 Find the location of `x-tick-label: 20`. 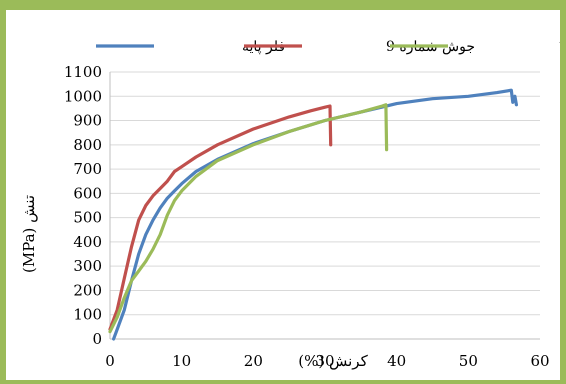

x-tick-label: 20 is located at coordinates (253, 361).